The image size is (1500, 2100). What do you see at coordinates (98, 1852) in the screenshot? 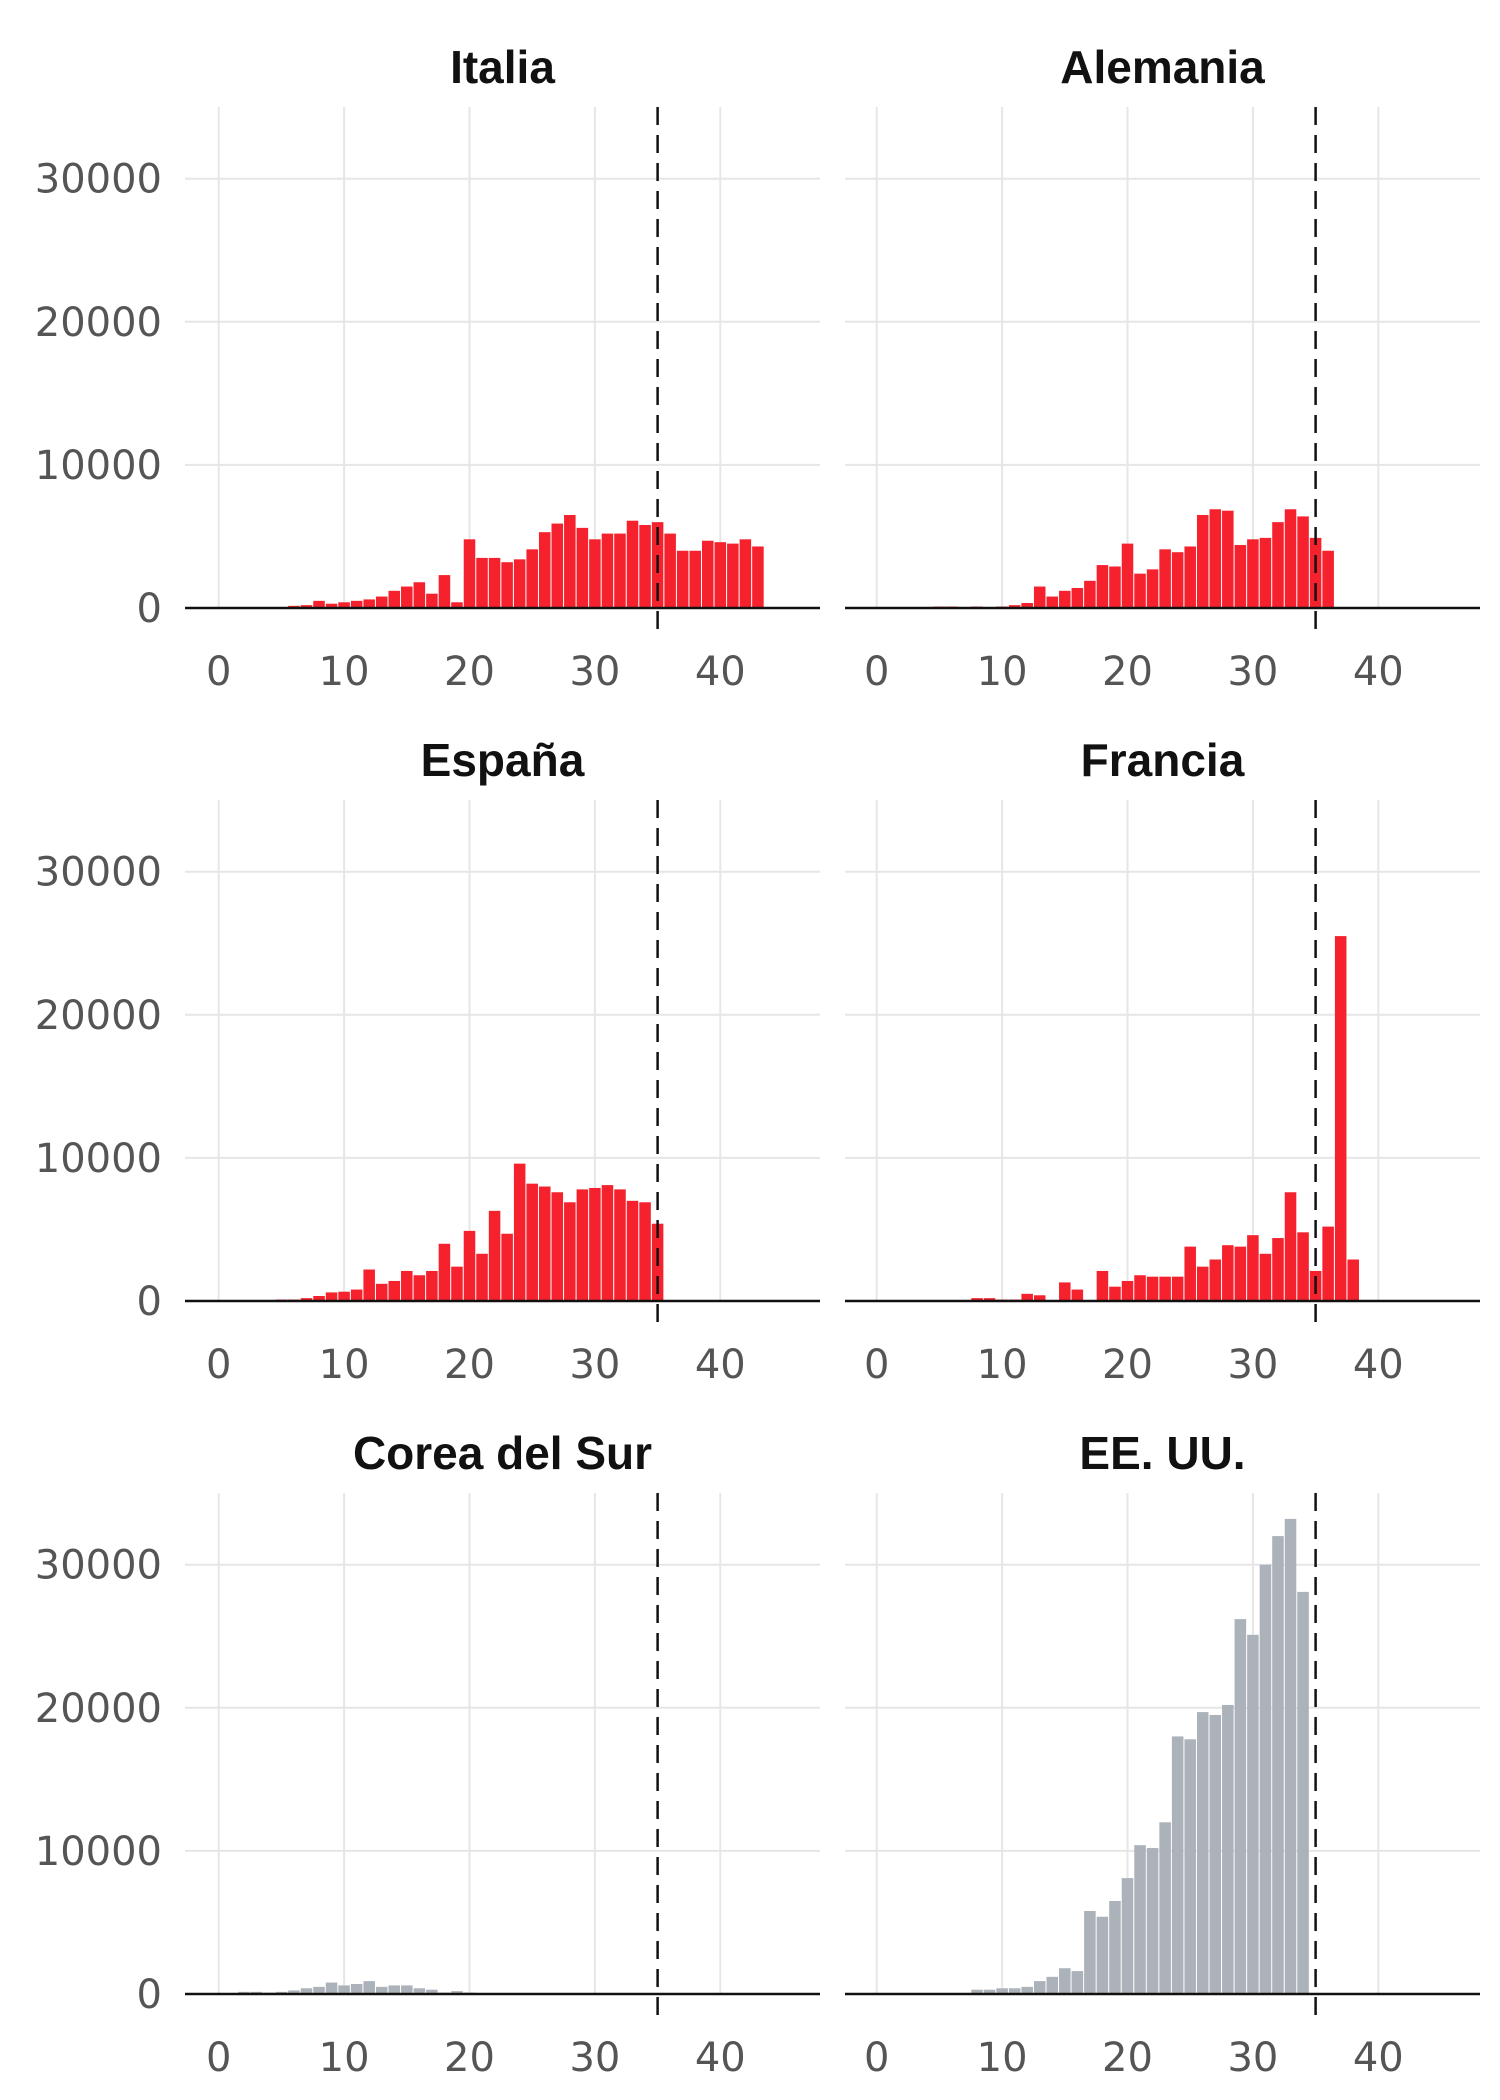
I see `y-tick-label: 10000` at bounding box center [98, 1852].